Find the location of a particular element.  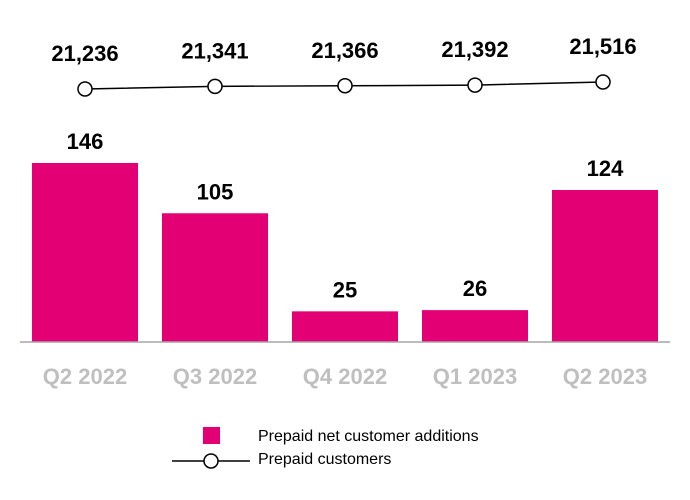

x-tick-label: Q4 2022 is located at coordinates (345, 376).